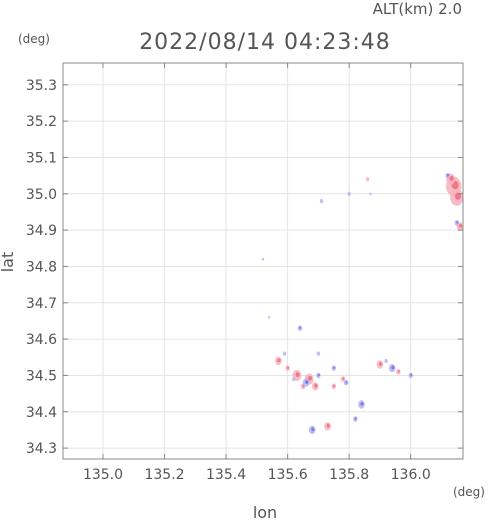 The height and width of the screenshot is (521, 491). Describe the element at coordinates (103, 475) in the screenshot. I see `x-tick-label: 135.0` at that location.